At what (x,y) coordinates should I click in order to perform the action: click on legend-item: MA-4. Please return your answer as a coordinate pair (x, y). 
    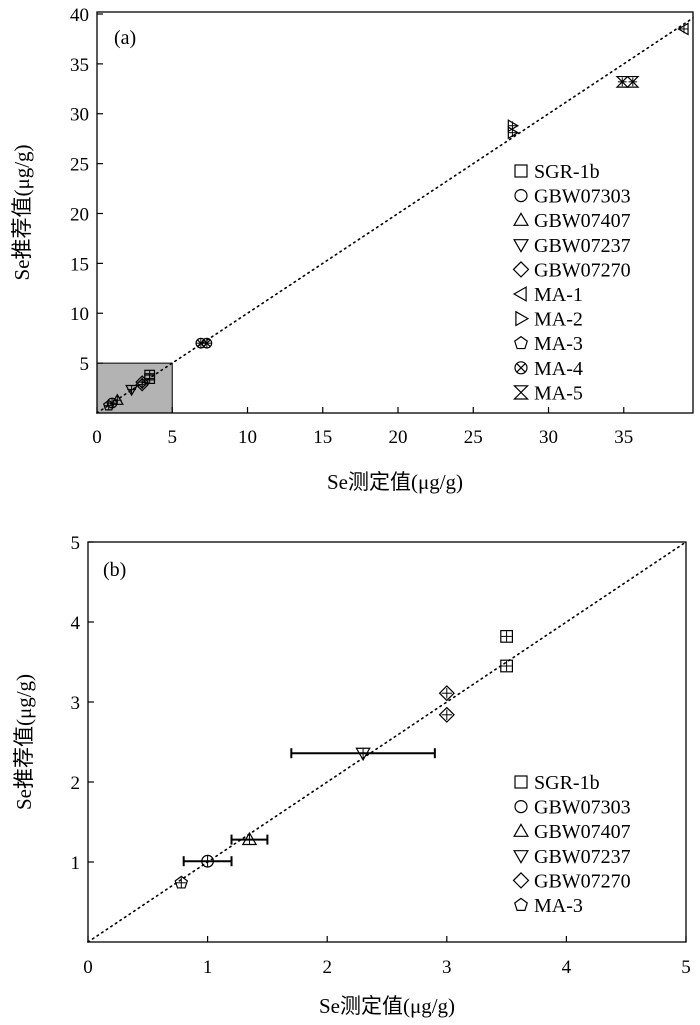
    Looking at the image, I should click on (548, 369).